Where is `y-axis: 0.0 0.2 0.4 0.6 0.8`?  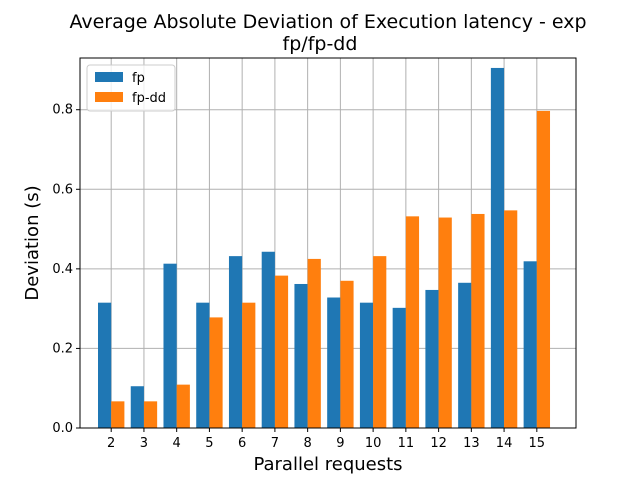
y-axis: 0.0 0.2 0.4 0.6 0.8 is located at coordinates (66, 269).